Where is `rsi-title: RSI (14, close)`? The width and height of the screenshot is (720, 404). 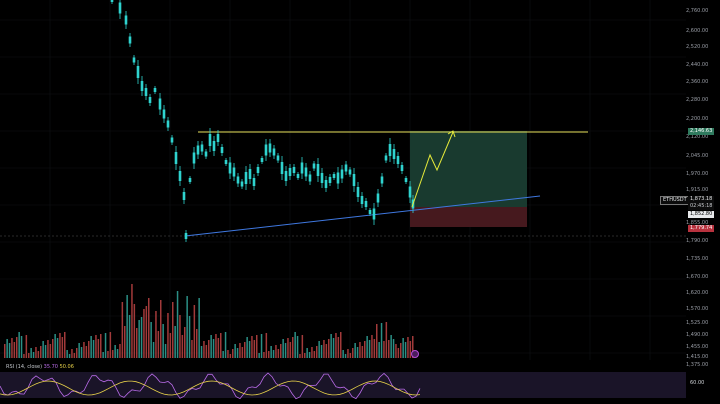
rsi-title: RSI (14, close) is located at coordinates (24, 367).